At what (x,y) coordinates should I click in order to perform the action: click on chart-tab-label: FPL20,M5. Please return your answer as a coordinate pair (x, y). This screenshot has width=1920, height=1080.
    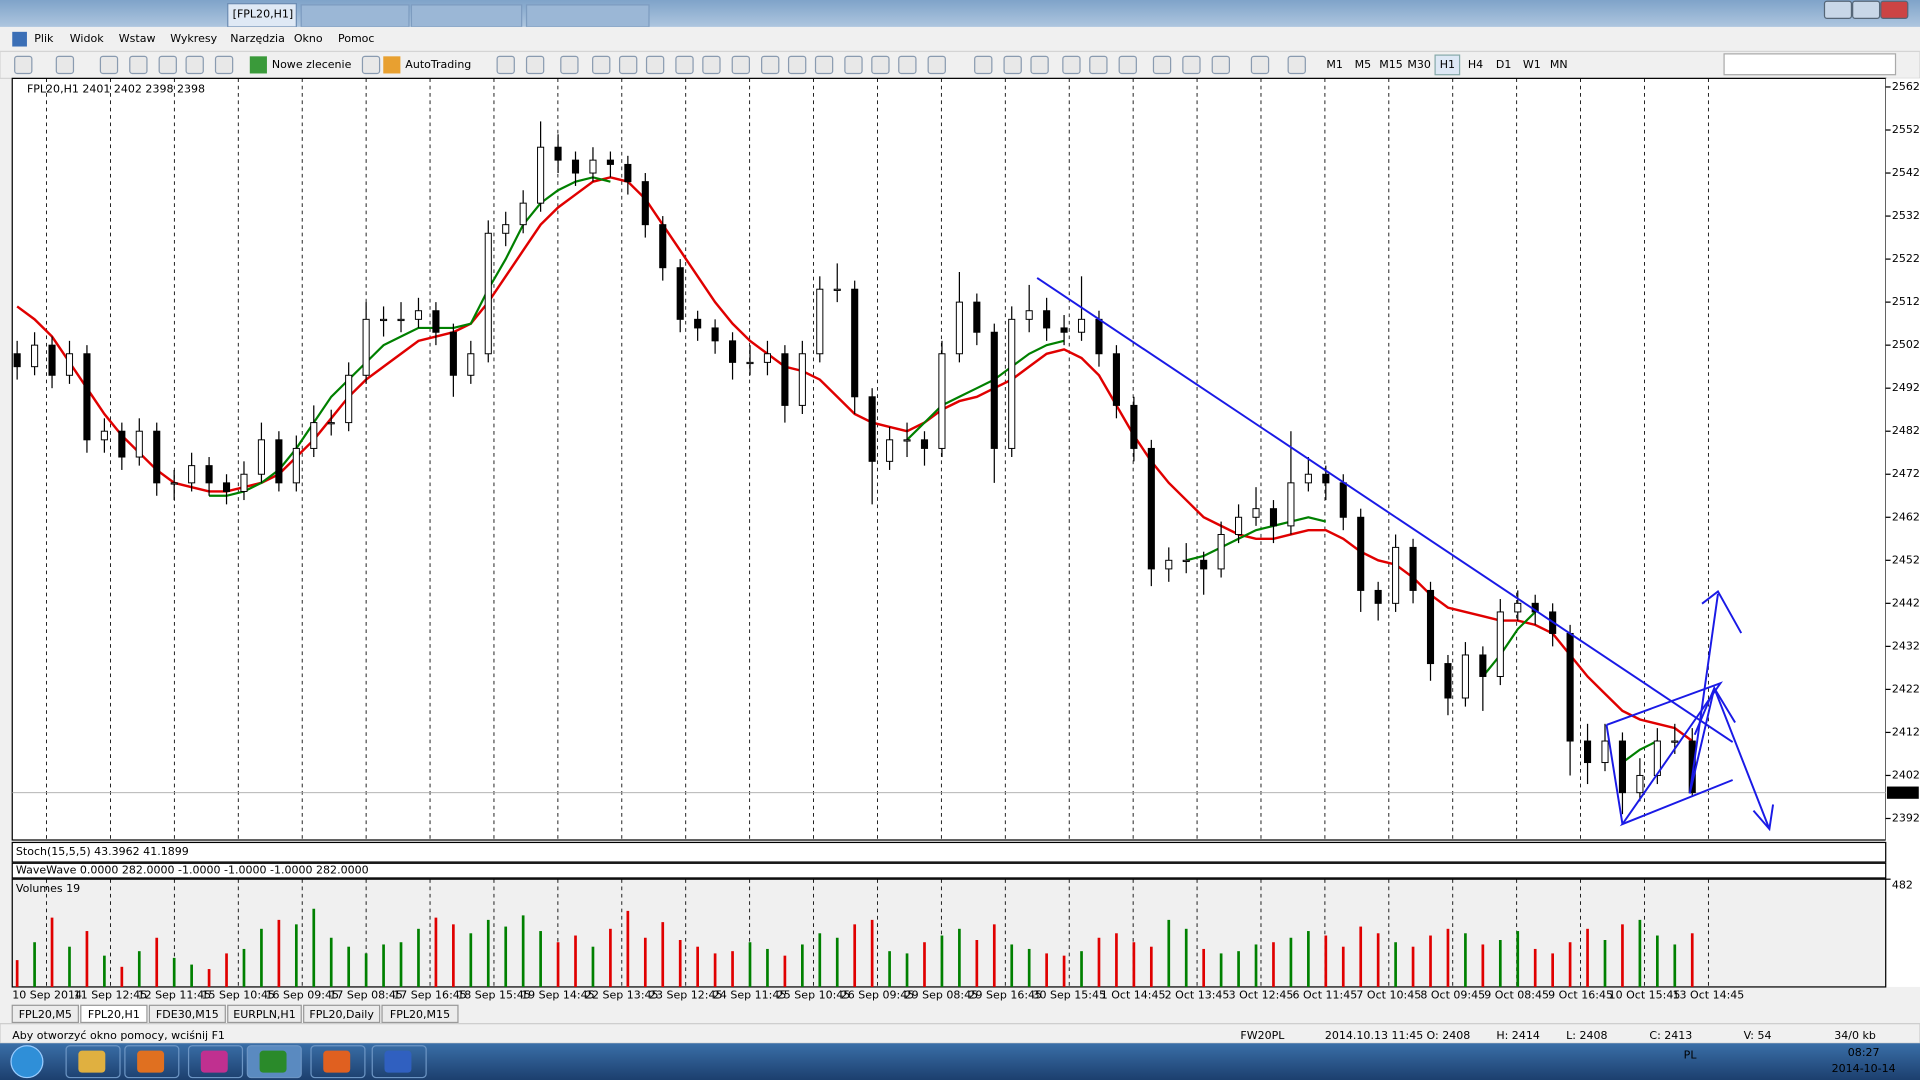
    Looking at the image, I should click on (45, 1014).